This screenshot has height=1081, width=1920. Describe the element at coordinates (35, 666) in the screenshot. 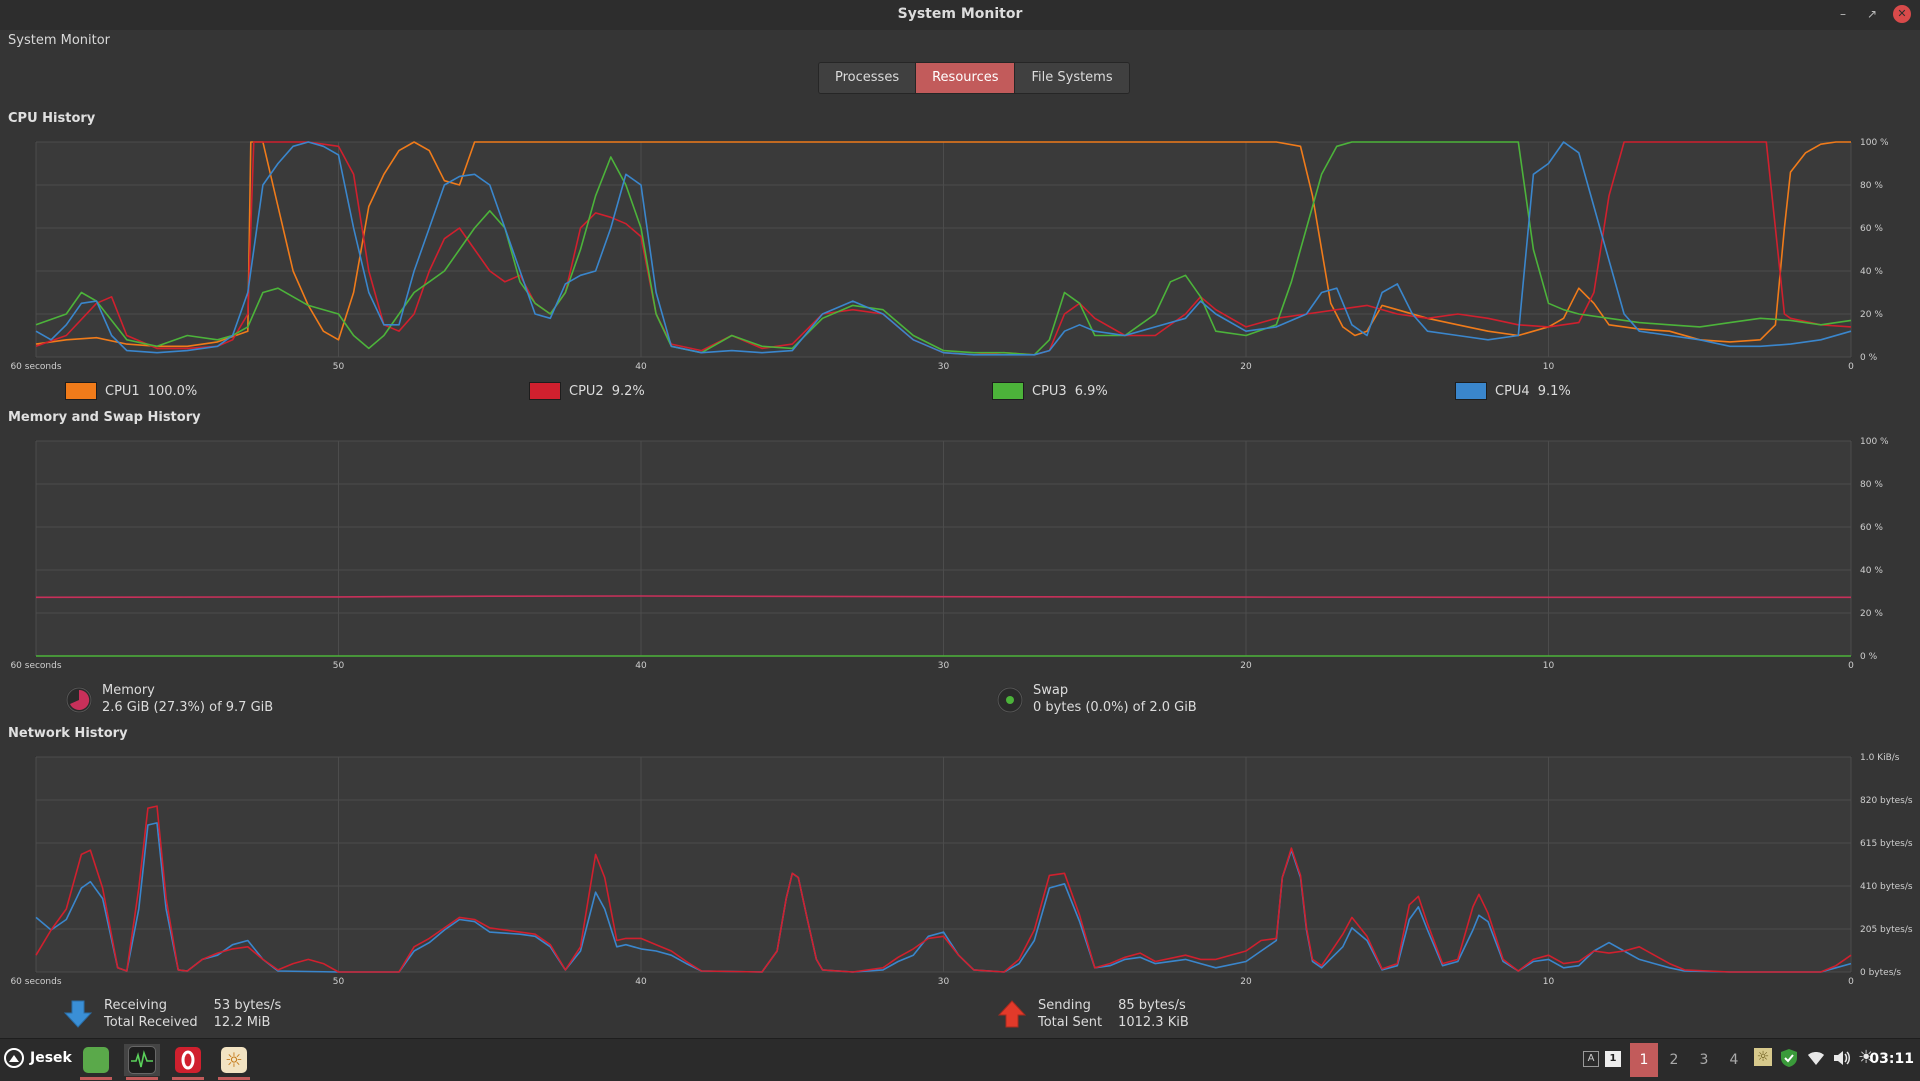

I see `memory-x-tick-label: 60 seconds` at that location.